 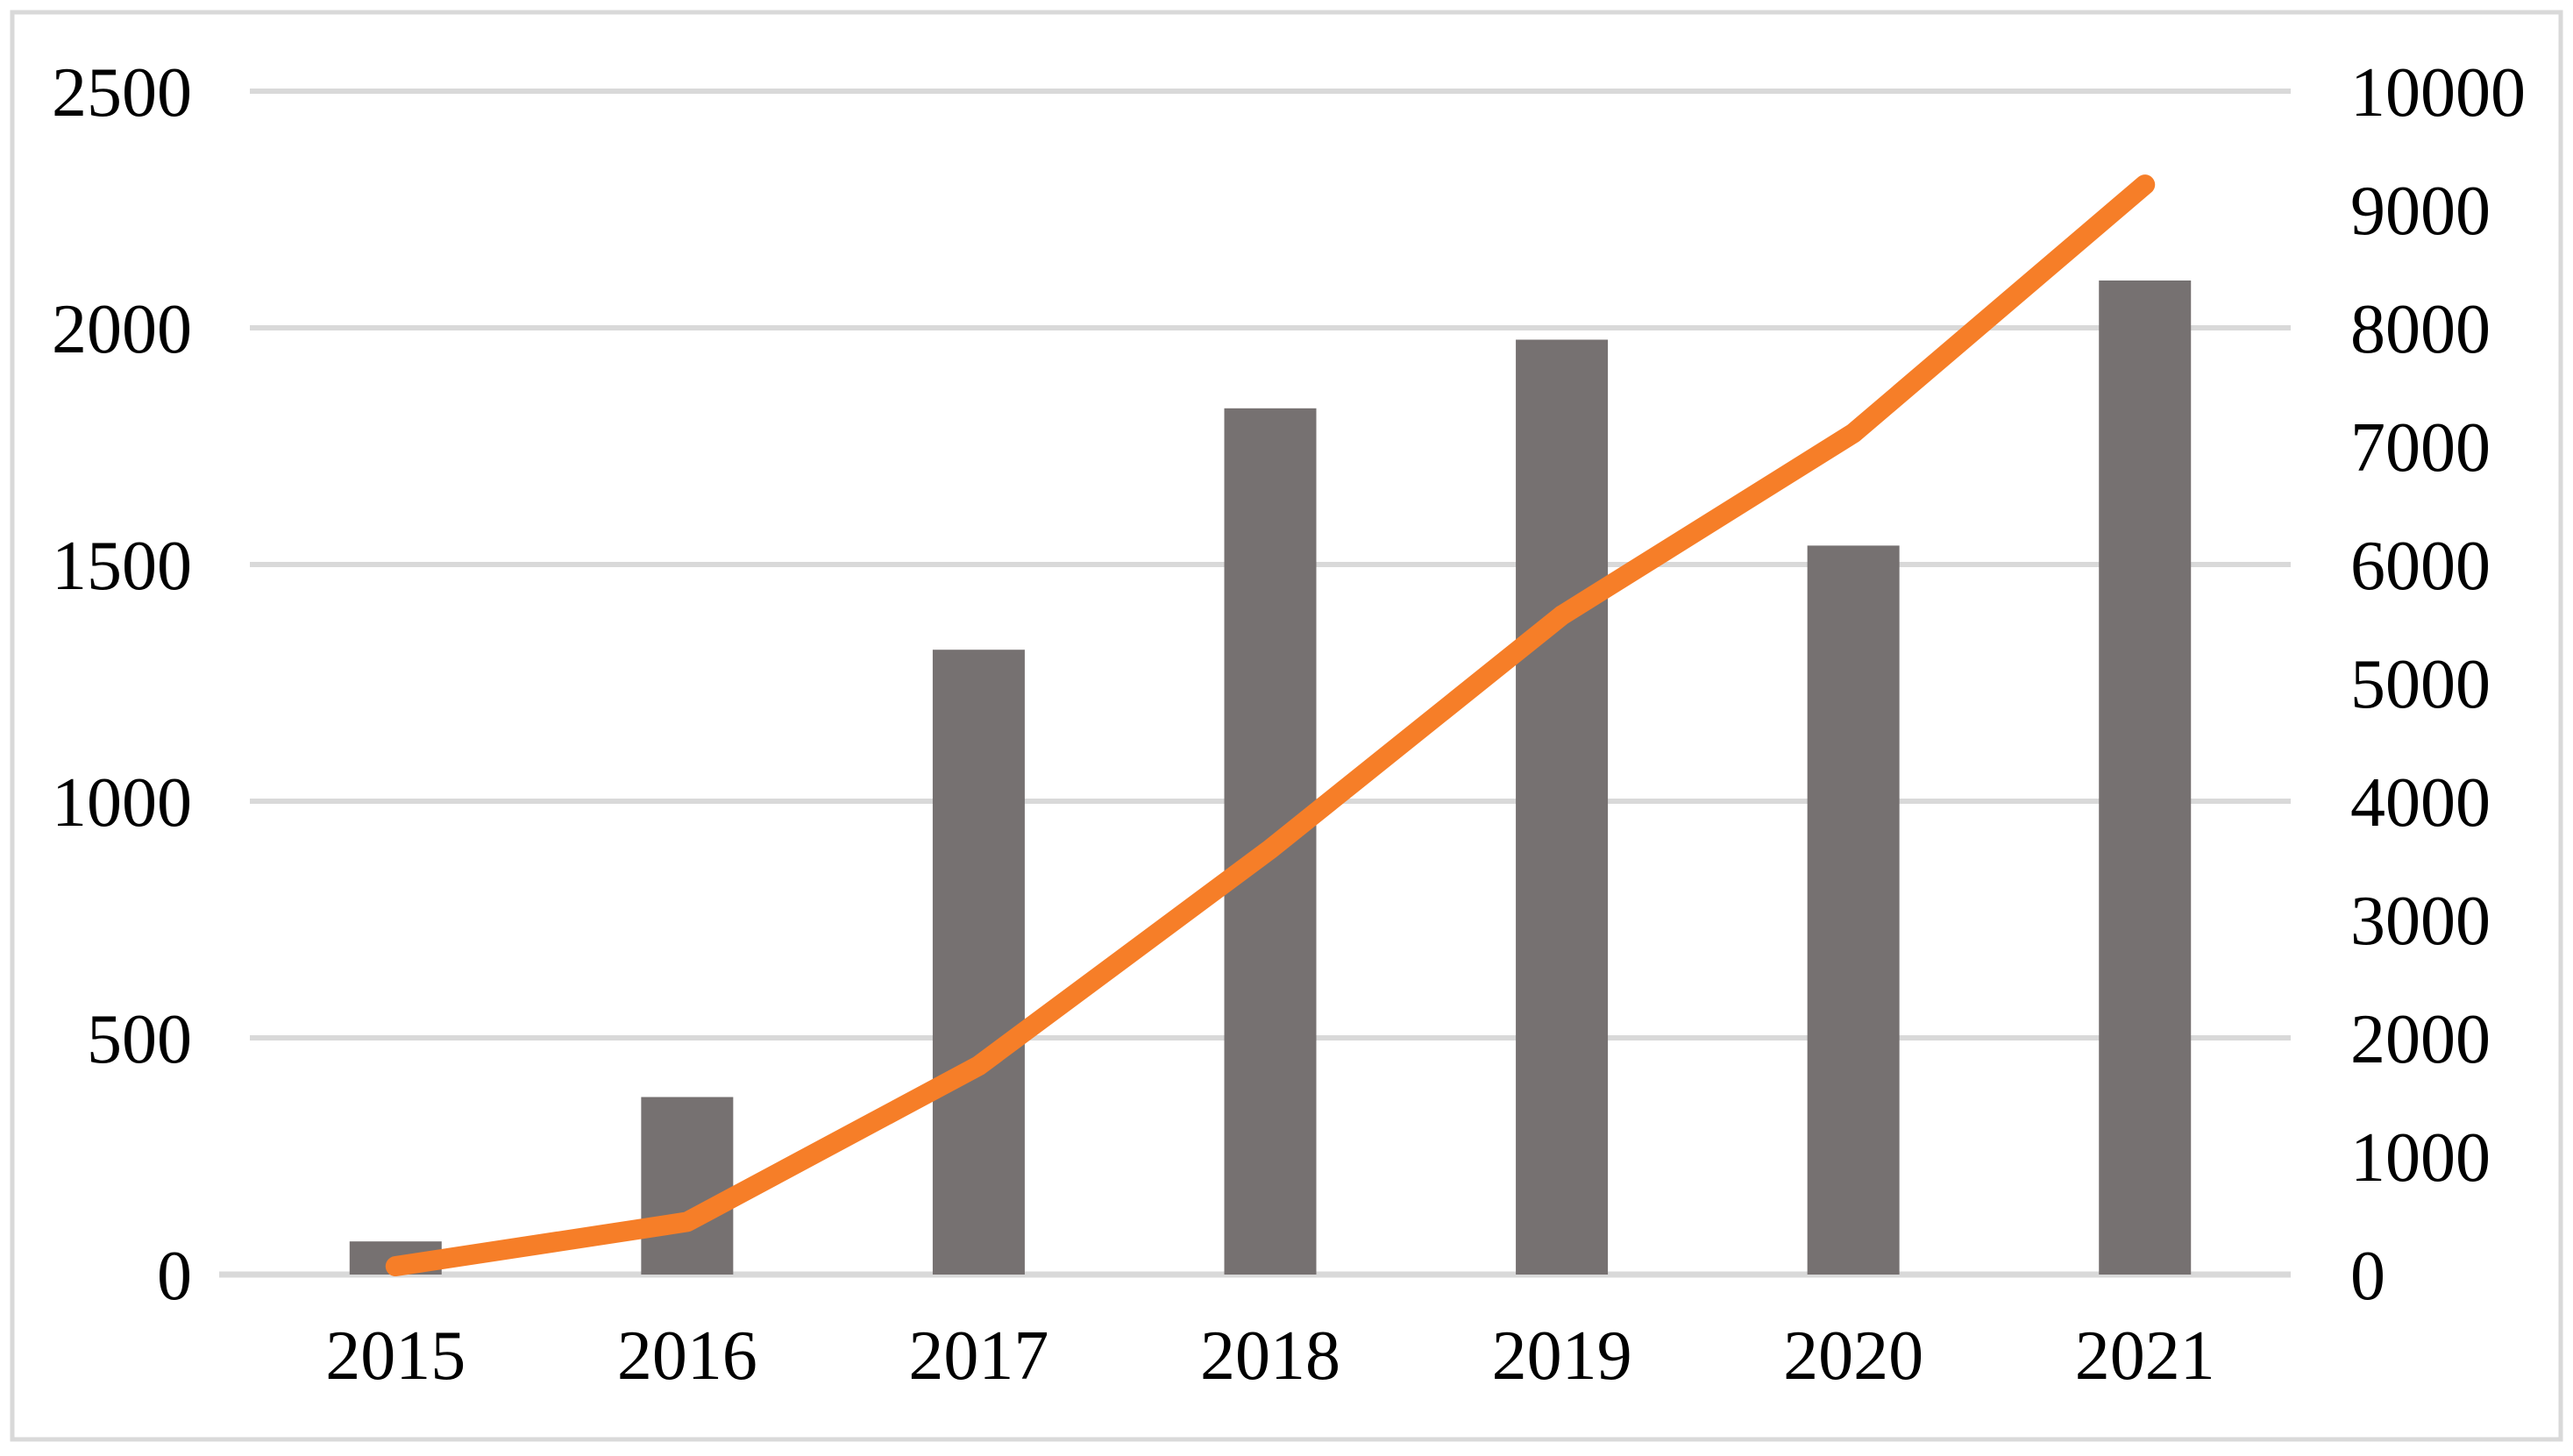 What do you see at coordinates (139, 1039) in the screenshot?
I see `left-axis-tick-label: 500` at bounding box center [139, 1039].